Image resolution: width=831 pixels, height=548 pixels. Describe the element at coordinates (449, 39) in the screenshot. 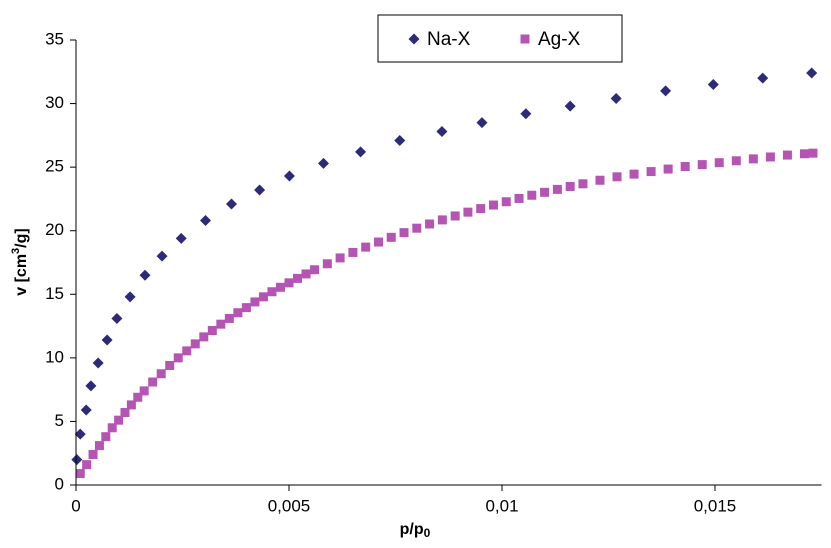

I see `legend-label: Na-X` at that location.